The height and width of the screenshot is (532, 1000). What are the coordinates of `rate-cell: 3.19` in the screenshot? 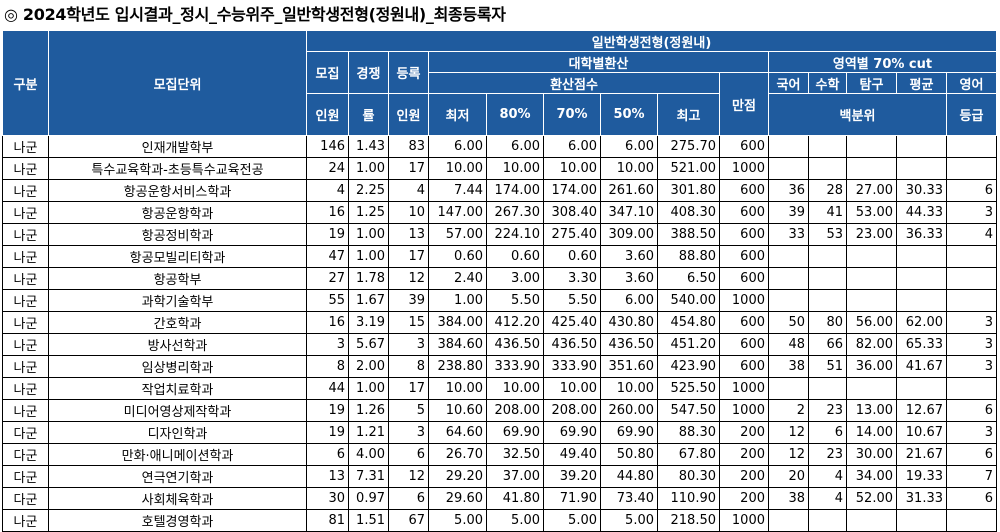 It's located at (368, 322).